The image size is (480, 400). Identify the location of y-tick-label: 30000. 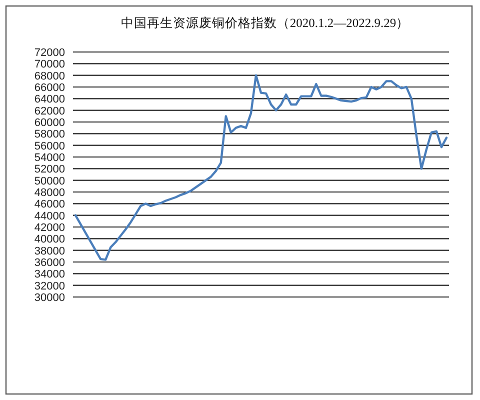
(49, 298).